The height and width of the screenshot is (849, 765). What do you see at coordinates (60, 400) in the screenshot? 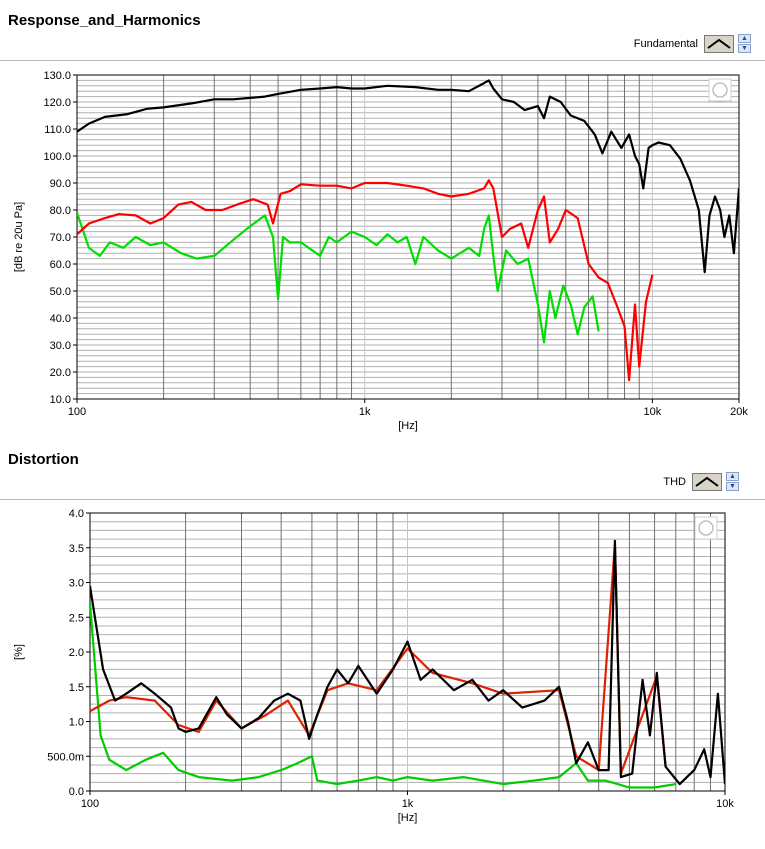
I see `y-tick-label: 10.0` at bounding box center [60, 400].